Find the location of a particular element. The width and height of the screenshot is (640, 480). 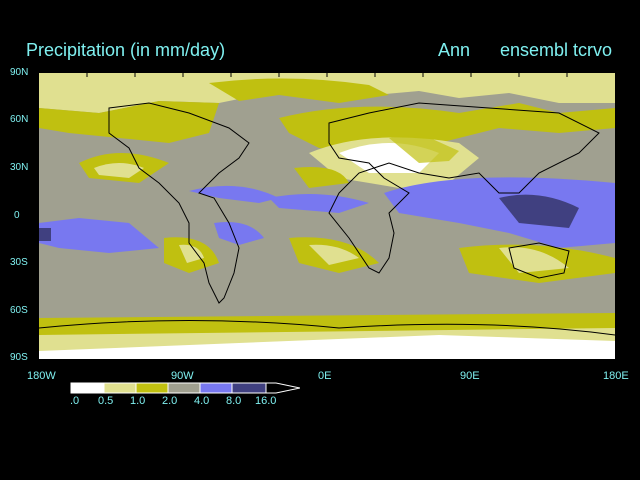

run-label: ensembl tcrvo is located at coordinates (556, 50).